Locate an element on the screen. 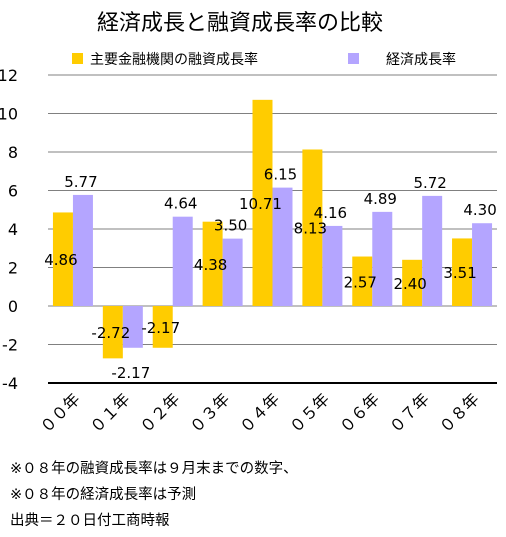 The height and width of the screenshot is (537, 506). x-tick-label: ０６年 is located at coordinates (359, 412).